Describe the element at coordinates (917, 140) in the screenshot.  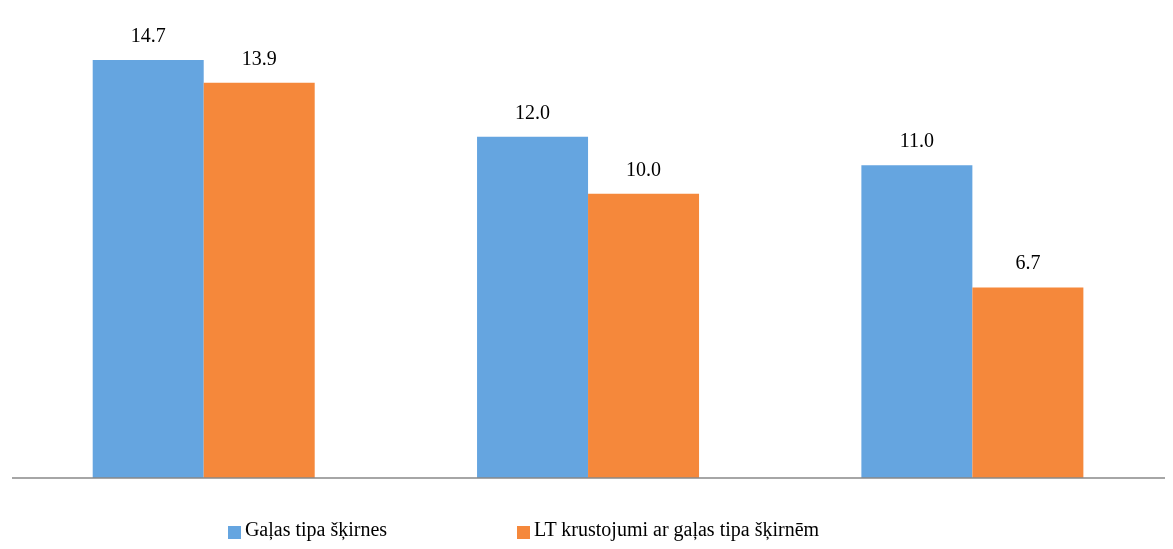
I see `data-label: 11.0` at that location.